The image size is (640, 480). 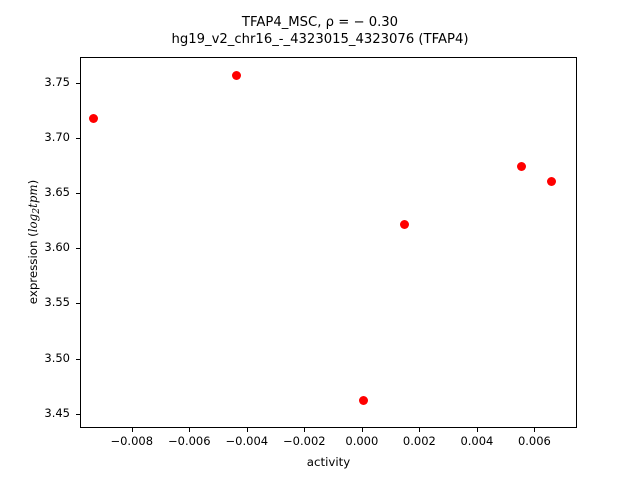 I want to click on y-axis-tick-label: 3.55, so click(x=57, y=302).